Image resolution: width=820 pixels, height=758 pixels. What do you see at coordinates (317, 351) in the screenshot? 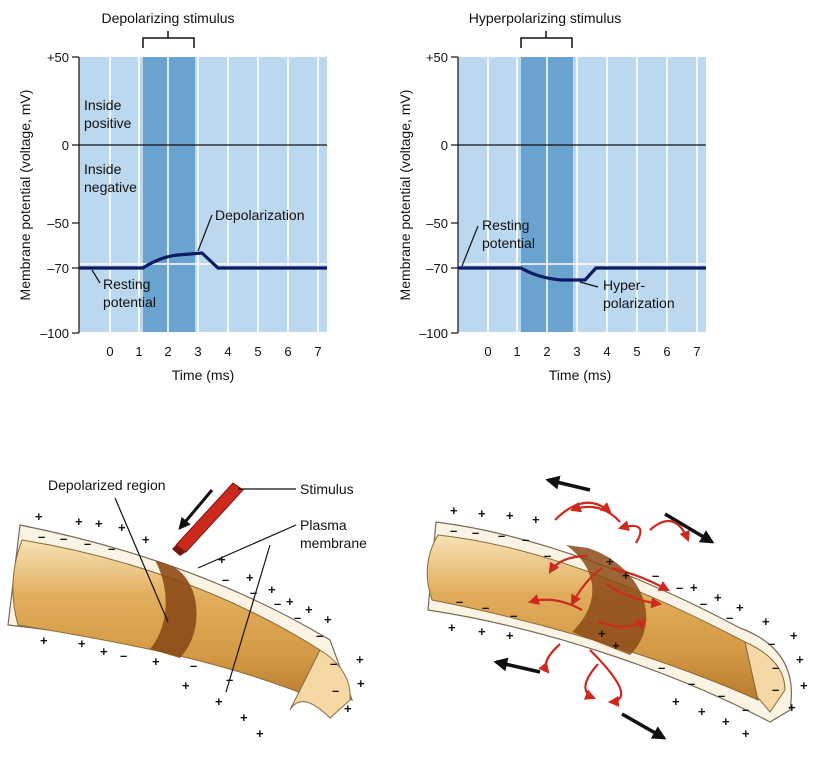
I see `x-tick-label: 7` at bounding box center [317, 351].